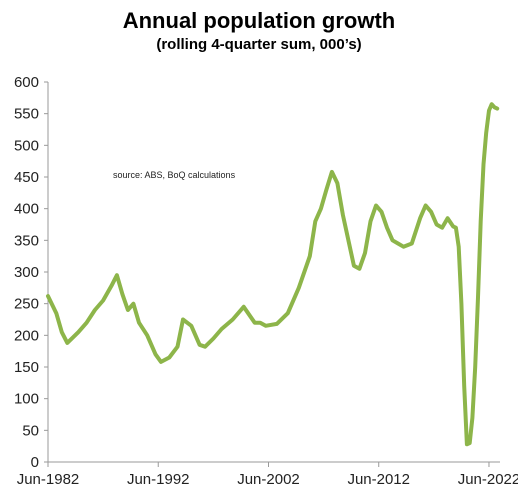 This screenshot has width=518, height=493. Describe the element at coordinates (259, 44) in the screenshot. I see `chart-subtitle: (rolling 4-quarter sum, 000’s)` at that location.